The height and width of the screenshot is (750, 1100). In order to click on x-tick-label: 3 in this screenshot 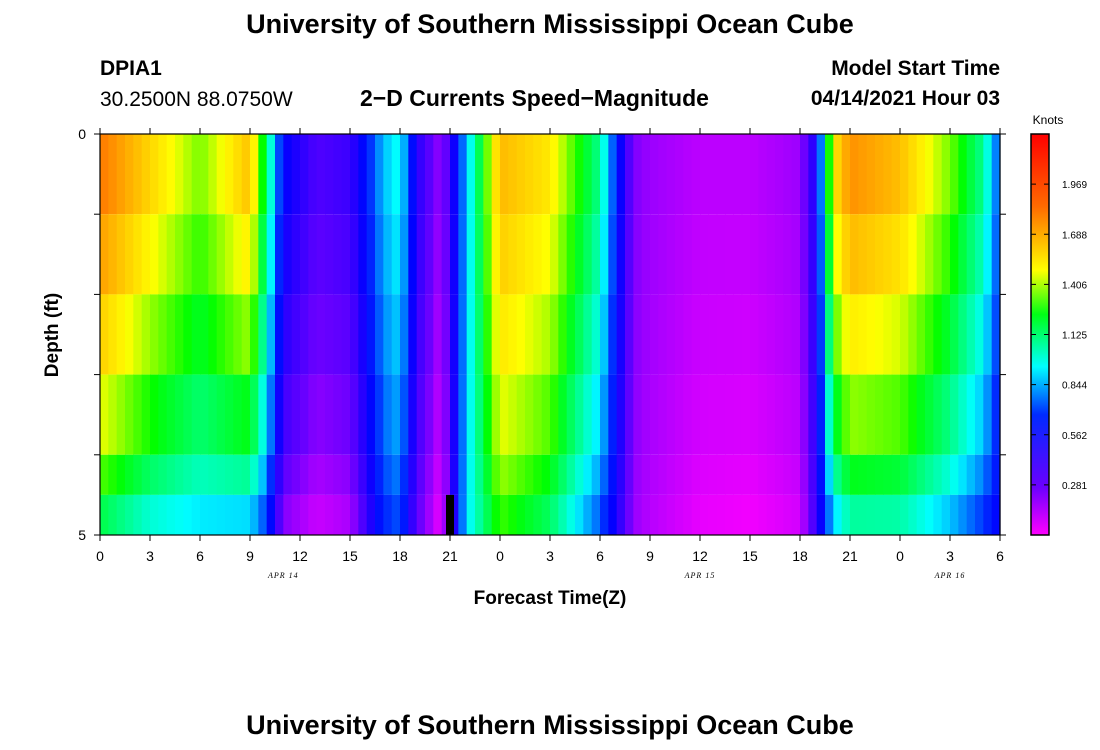, I will do `click(150, 556)`.